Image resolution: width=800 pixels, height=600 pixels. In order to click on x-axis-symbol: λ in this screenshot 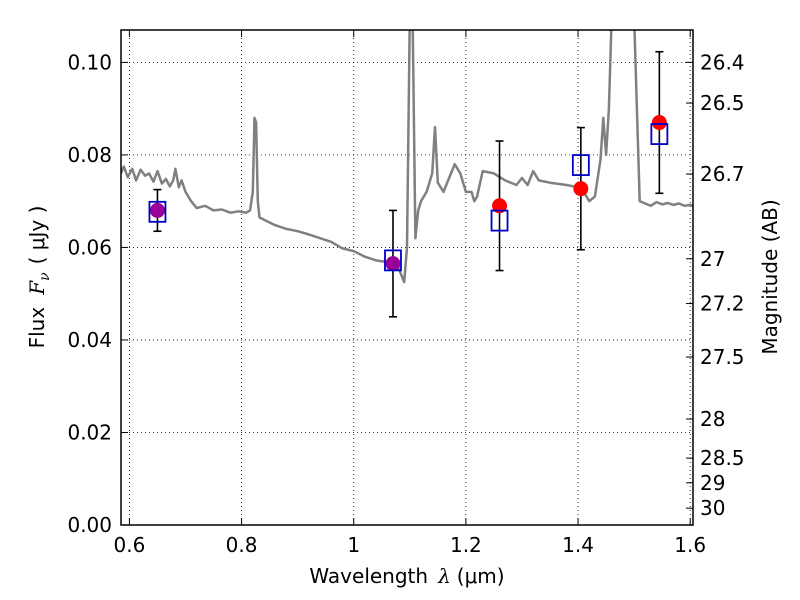, I will do `click(444, 576)`.